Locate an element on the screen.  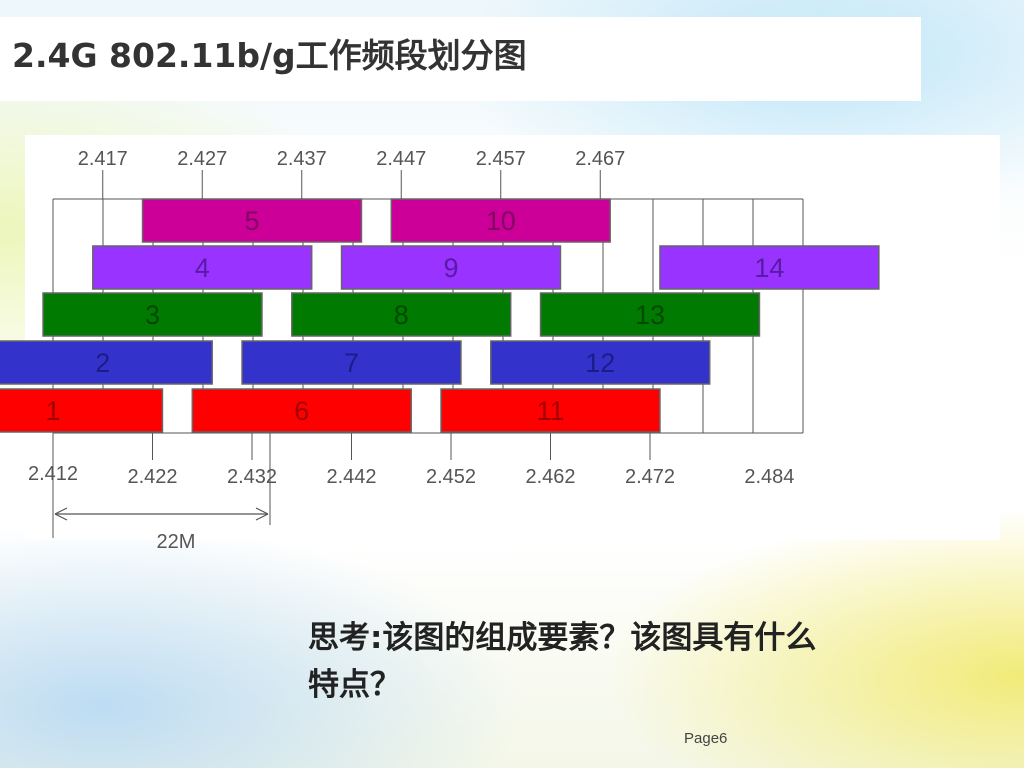
channel-13-label: 13 is located at coordinates (650, 315).